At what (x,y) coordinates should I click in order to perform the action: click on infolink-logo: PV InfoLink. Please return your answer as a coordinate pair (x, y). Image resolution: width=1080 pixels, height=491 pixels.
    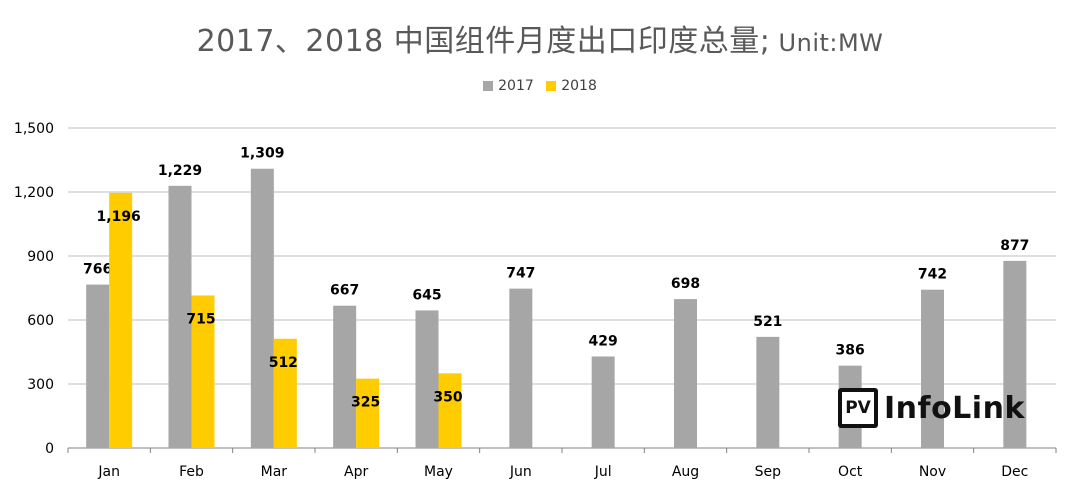
    Looking at the image, I should click on (931, 408).